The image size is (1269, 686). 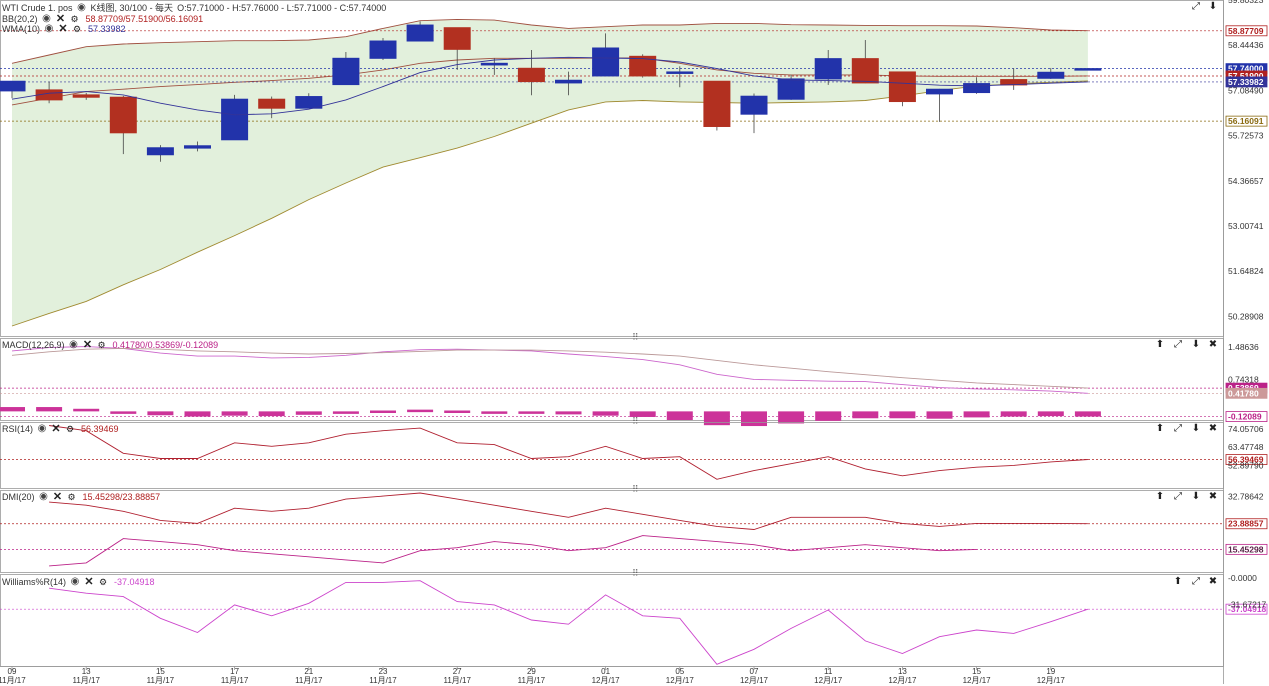 I want to click on dmi-minus-di-line, so click(x=513, y=551).